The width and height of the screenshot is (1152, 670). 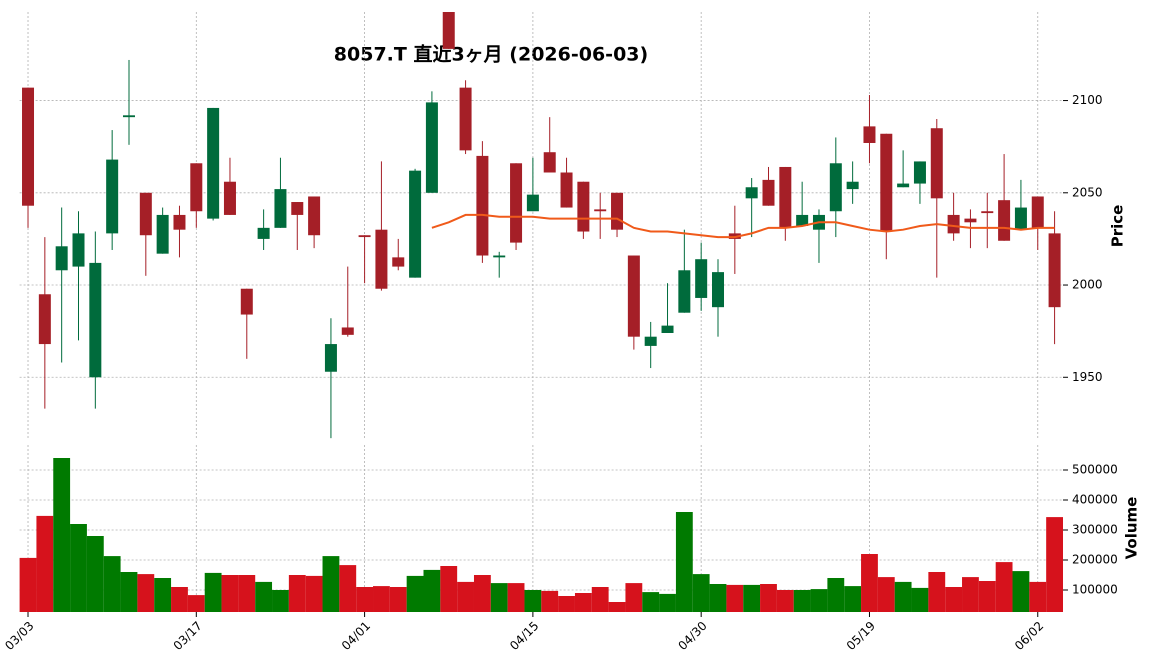 What do you see at coordinates (356, 636) in the screenshot?
I see `x-tick-label: 04/01` at bounding box center [356, 636].